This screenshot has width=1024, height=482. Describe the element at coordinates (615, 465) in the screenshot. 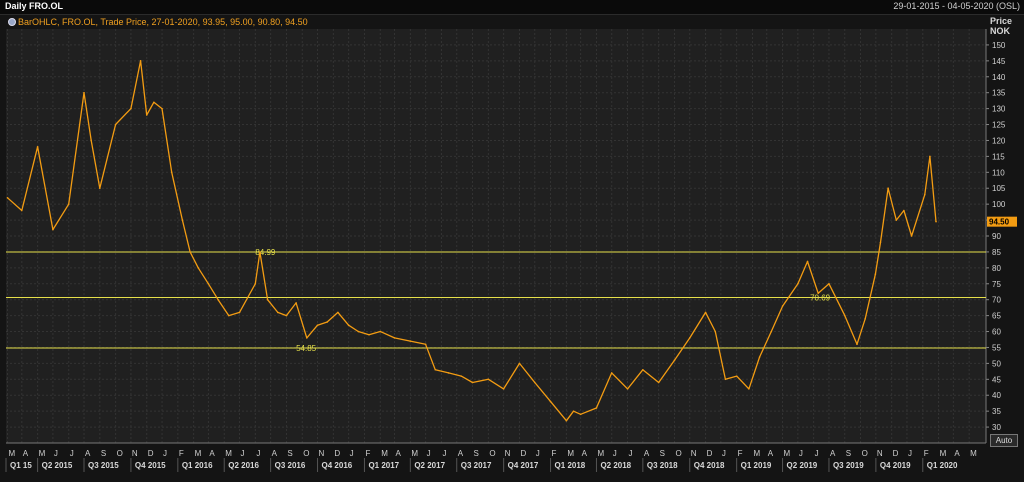

I see `quarter-tick-label: Q2 2018` at that location.